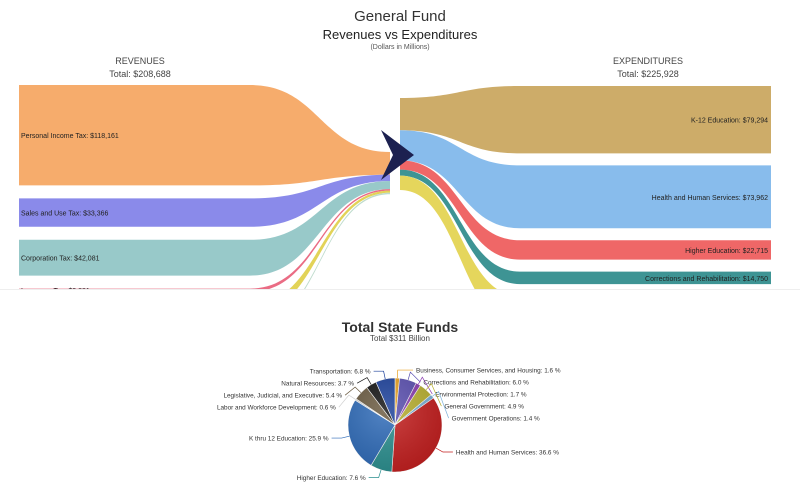  Describe the element at coordinates (317, 384) in the screenshot. I see `pie-label: Natural Resources: 3.7 %` at that location.